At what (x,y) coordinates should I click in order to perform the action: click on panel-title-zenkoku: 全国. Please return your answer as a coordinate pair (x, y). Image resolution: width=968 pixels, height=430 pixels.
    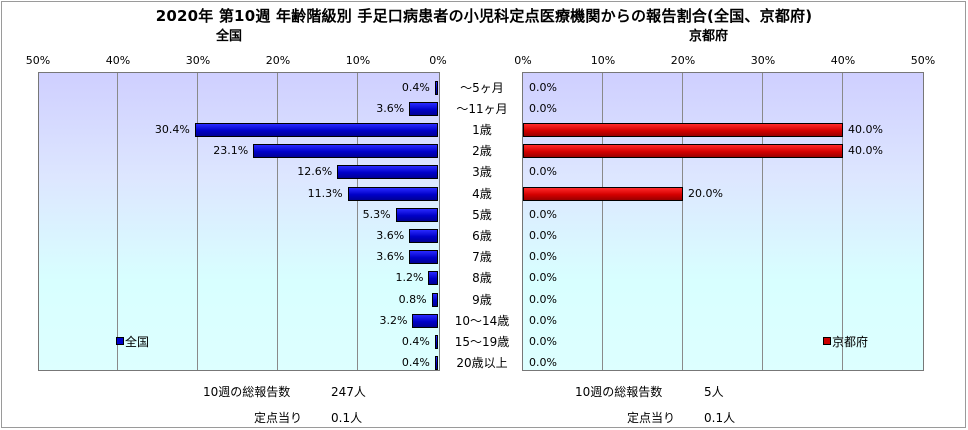
    Looking at the image, I should click on (229, 36).